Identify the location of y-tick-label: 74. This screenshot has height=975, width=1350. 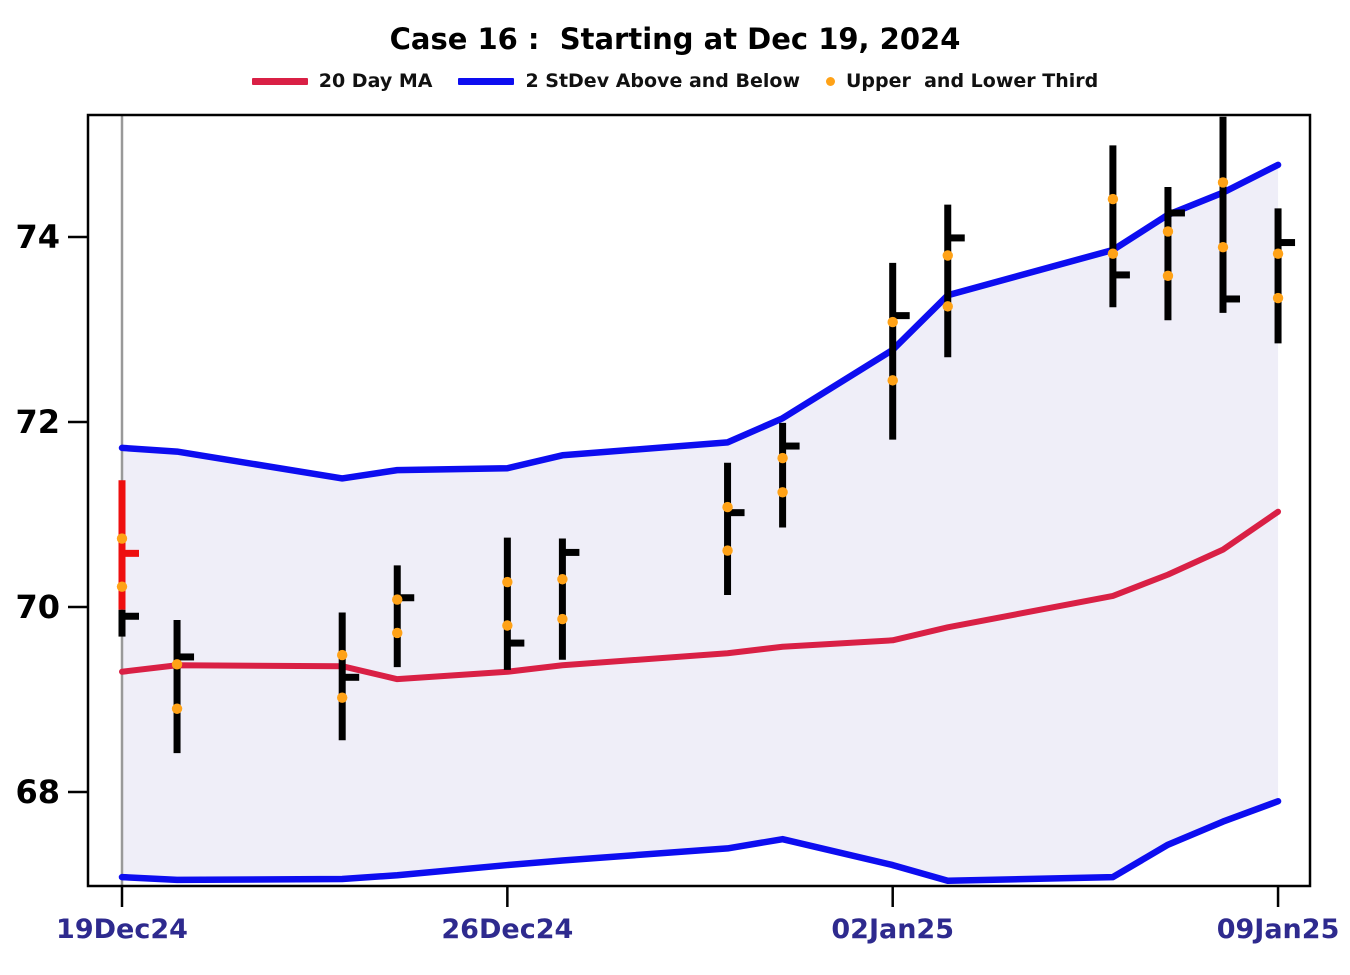
(37, 237).